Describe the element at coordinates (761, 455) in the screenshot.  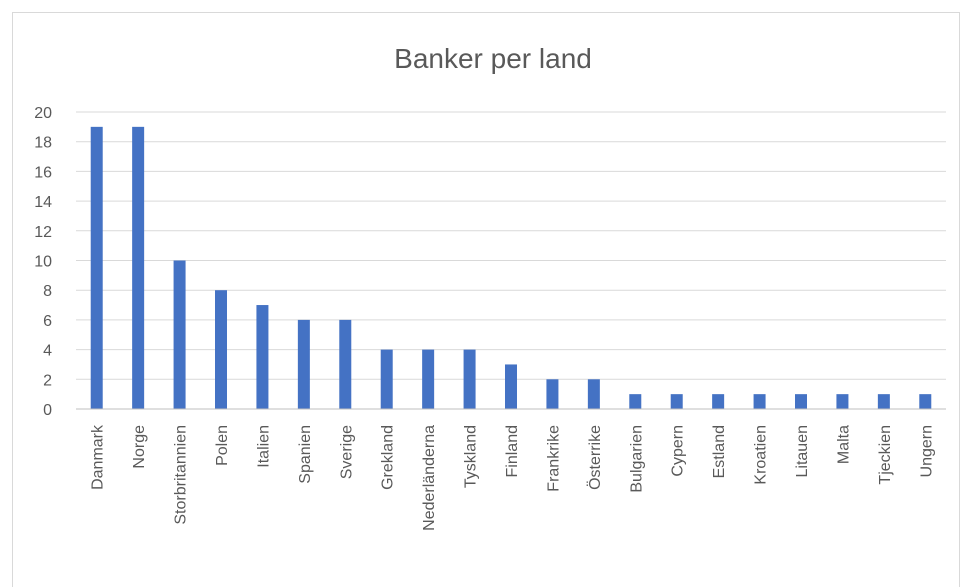
I see `x-category-label: Kroatien` at that location.